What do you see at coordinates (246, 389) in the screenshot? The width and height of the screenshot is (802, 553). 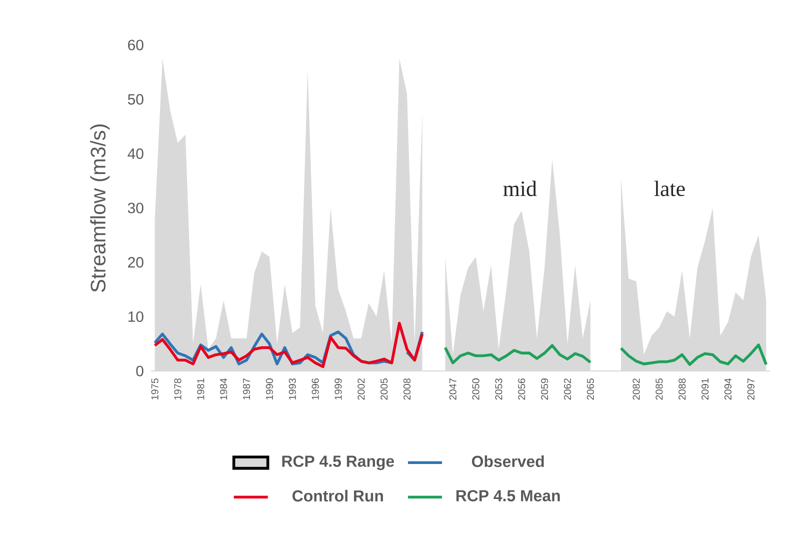 I see `x-tick-label: 1987` at bounding box center [246, 389].